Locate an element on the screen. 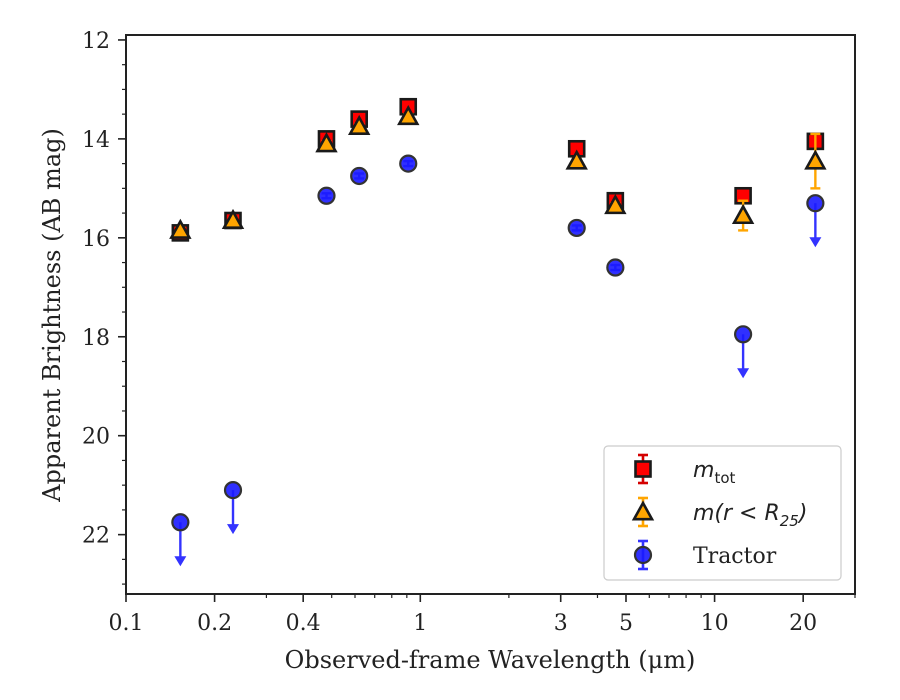  series-triangle is located at coordinates (498, 171).